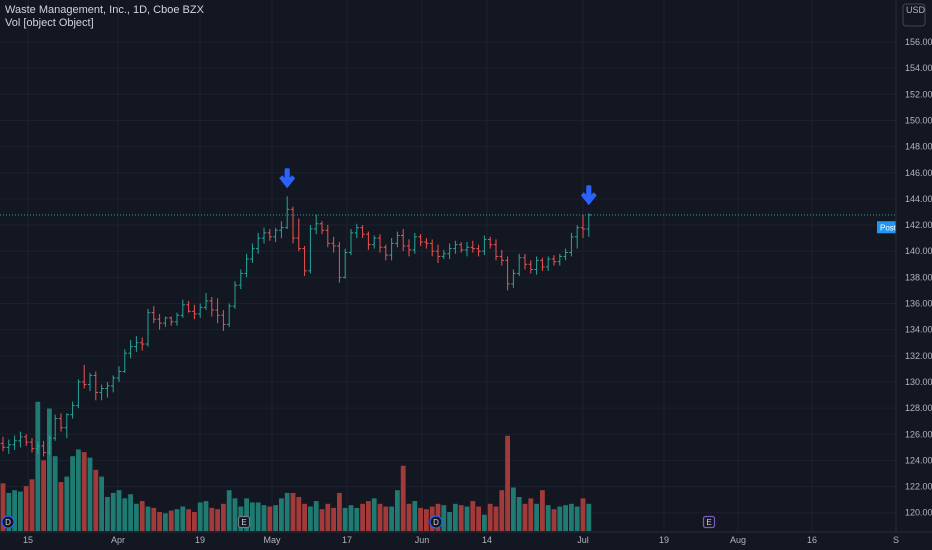 This screenshot has width=932, height=550. I want to click on time-tick-label: Jul, so click(583, 540).